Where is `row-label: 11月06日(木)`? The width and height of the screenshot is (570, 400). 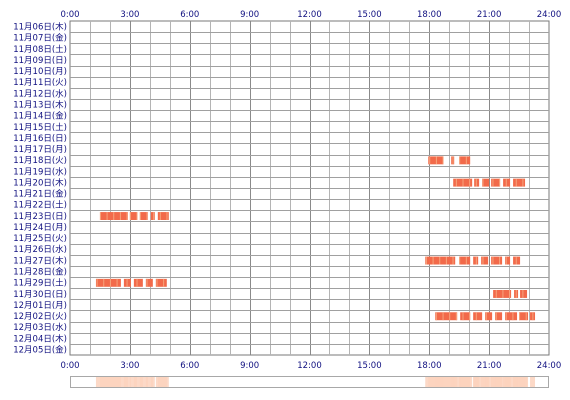 row-label: 11月06日(木) is located at coordinates (40, 27).